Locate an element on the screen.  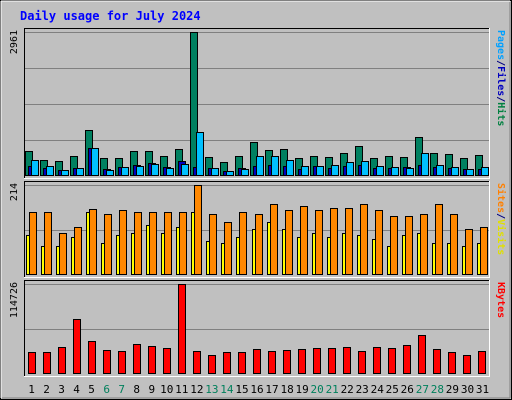
series-label-part: Sites is located at coordinates (501, 198).